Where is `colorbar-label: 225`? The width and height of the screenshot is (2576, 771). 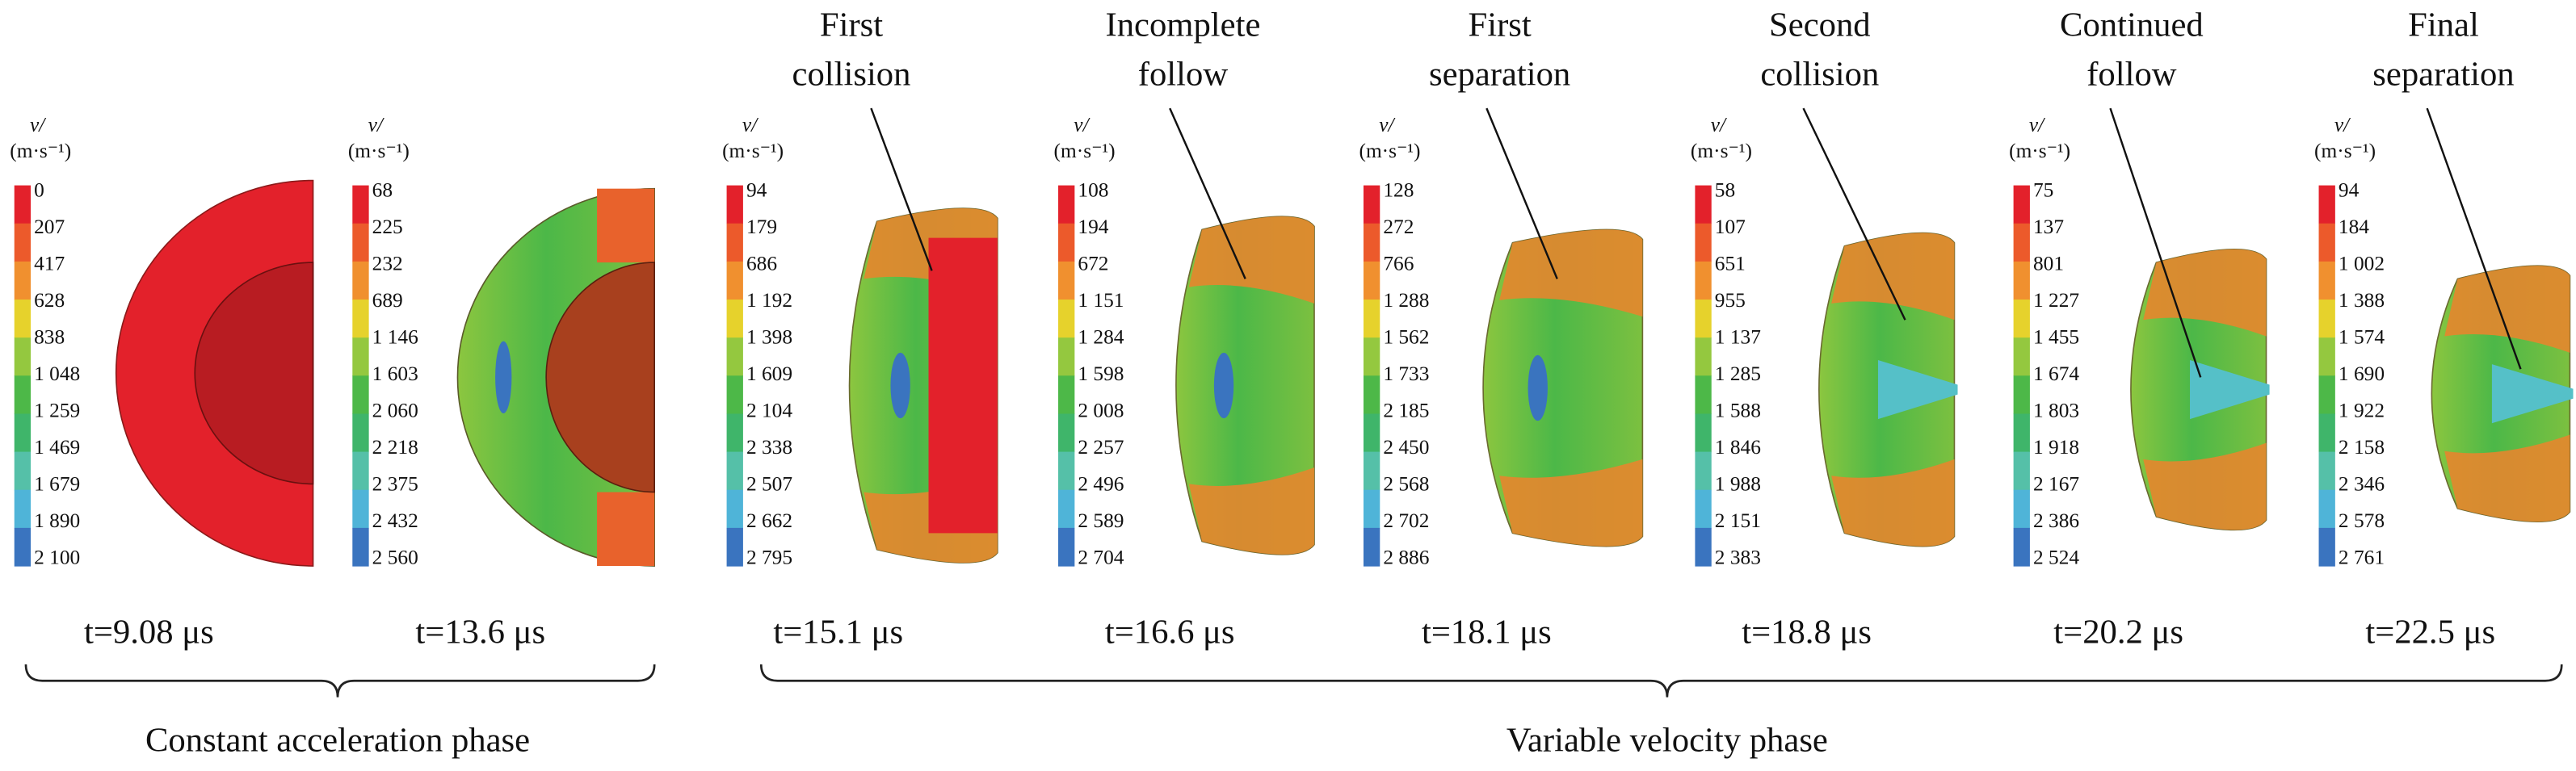 colorbar-label: 225 is located at coordinates (387, 227).